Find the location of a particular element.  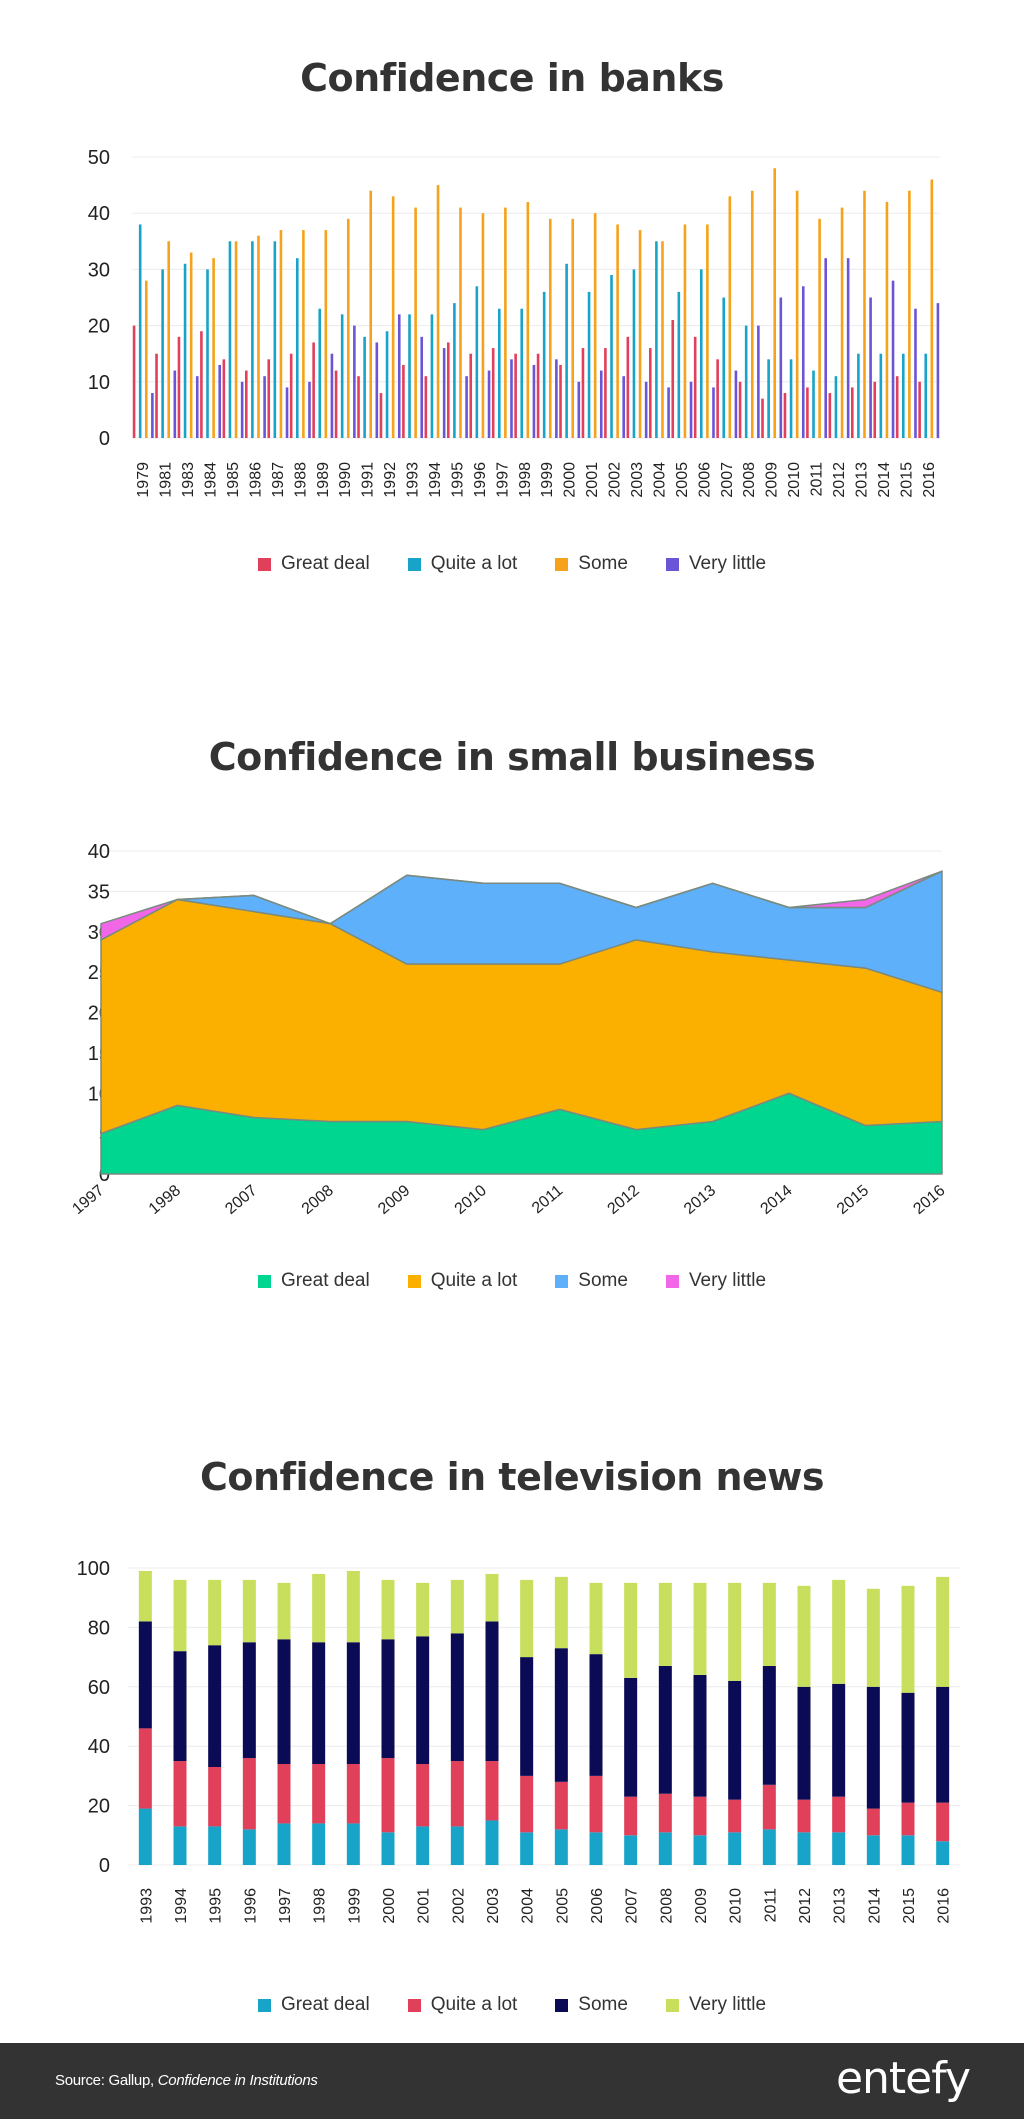

x-tick-label: 1986 is located at coordinates (255, 480).